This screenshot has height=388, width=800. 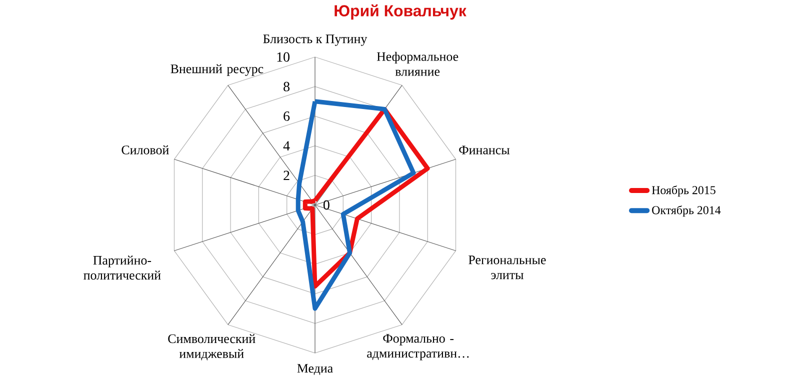 What do you see at coordinates (287, 175) in the screenshot?
I see `y-tick-label: 2` at bounding box center [287, 175].